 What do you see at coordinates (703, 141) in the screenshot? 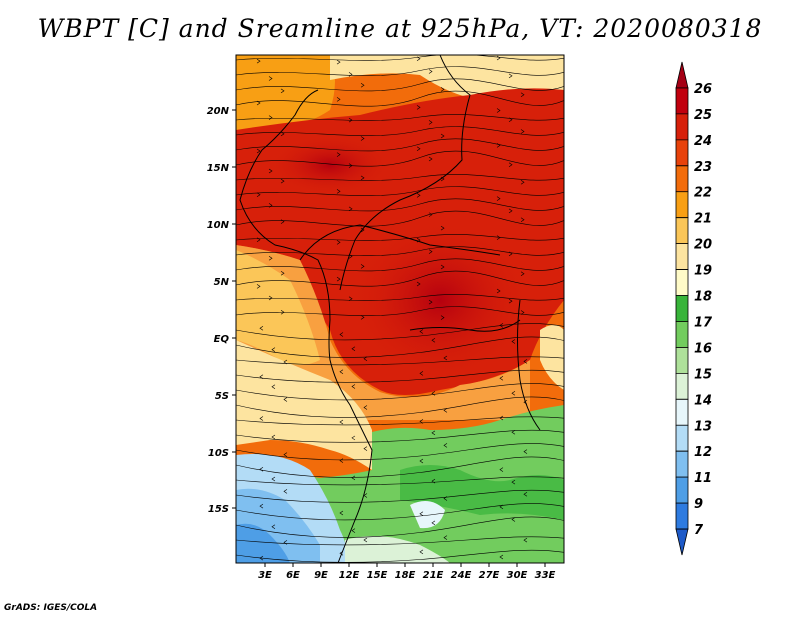
I see `colorbar-label: 24` at bounding box center [703, 141].